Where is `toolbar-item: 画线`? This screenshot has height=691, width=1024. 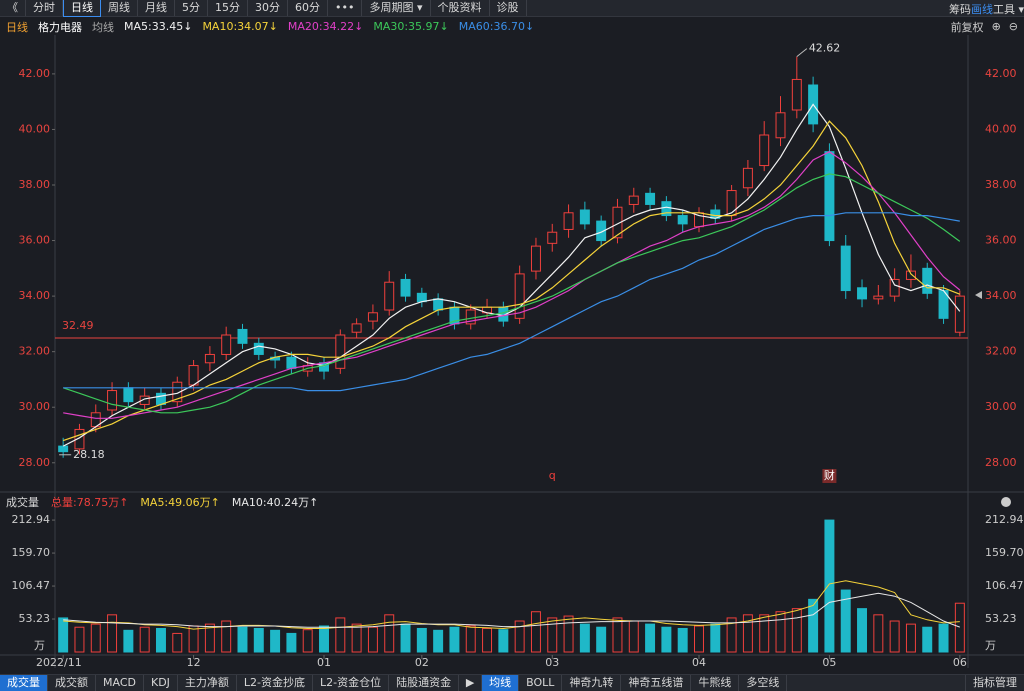 toolbar-item: 画线 is located at coordinates (981, 9).